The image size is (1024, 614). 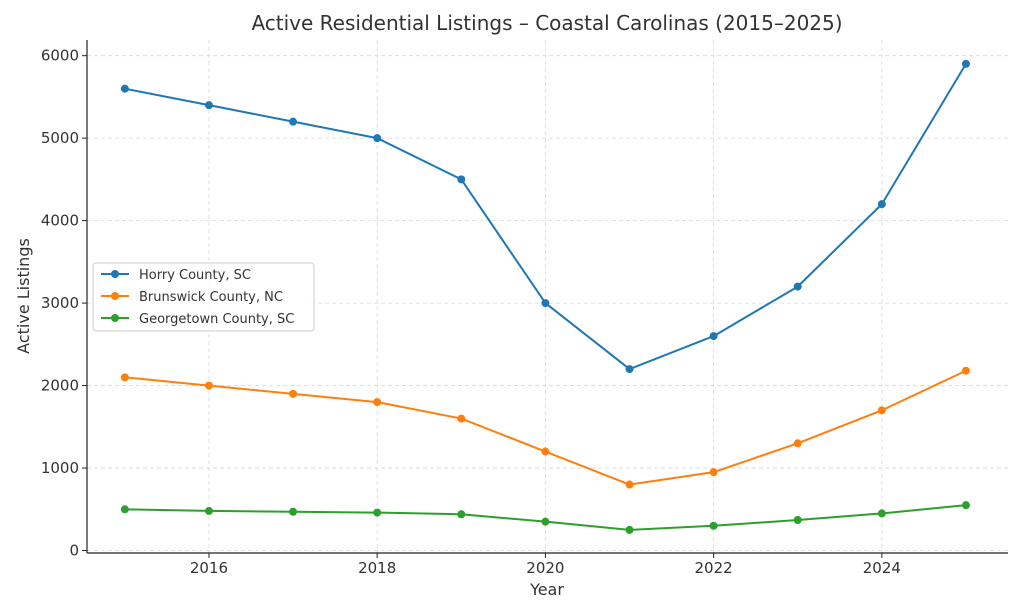 I want to click on y-tick-label: 2000, so click(x=60, y=386).